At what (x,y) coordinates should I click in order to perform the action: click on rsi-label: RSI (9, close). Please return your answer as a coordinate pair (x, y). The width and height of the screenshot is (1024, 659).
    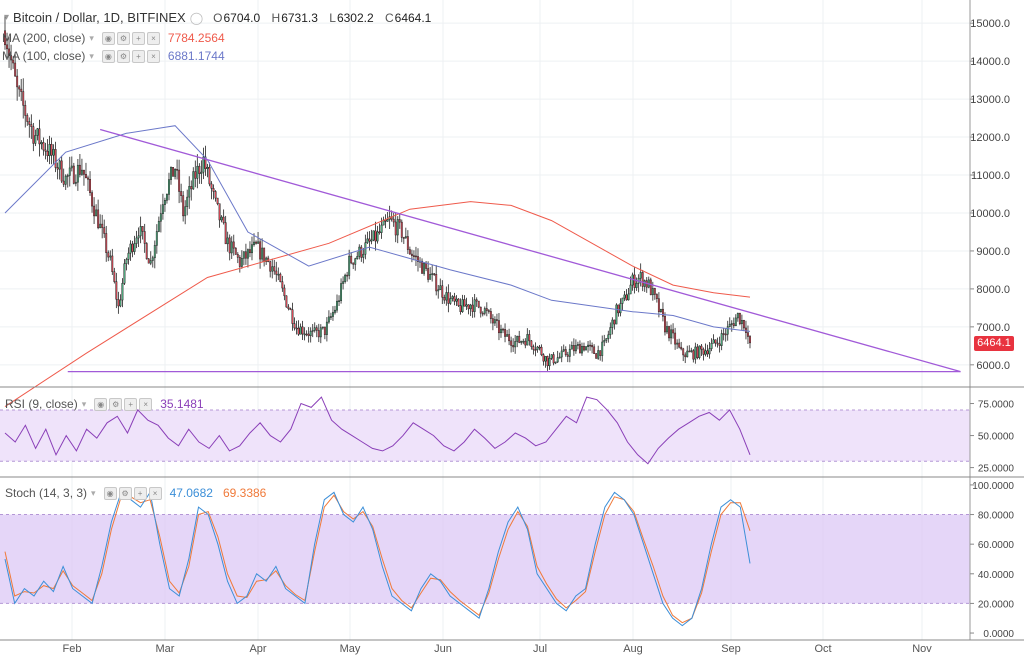
    Looking at the image, I should click on (41, 404).